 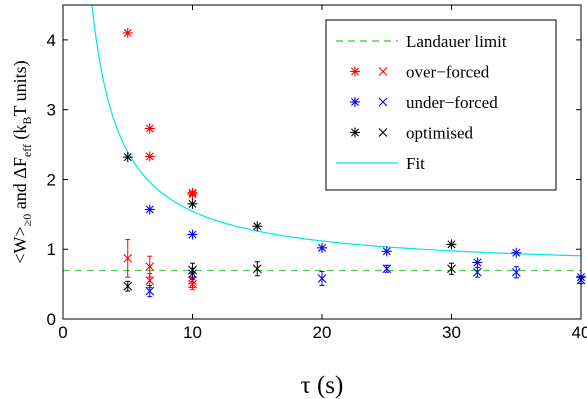 I want to click on legend-entry-2-star-swatch-d2, so click(x=355, y=102).